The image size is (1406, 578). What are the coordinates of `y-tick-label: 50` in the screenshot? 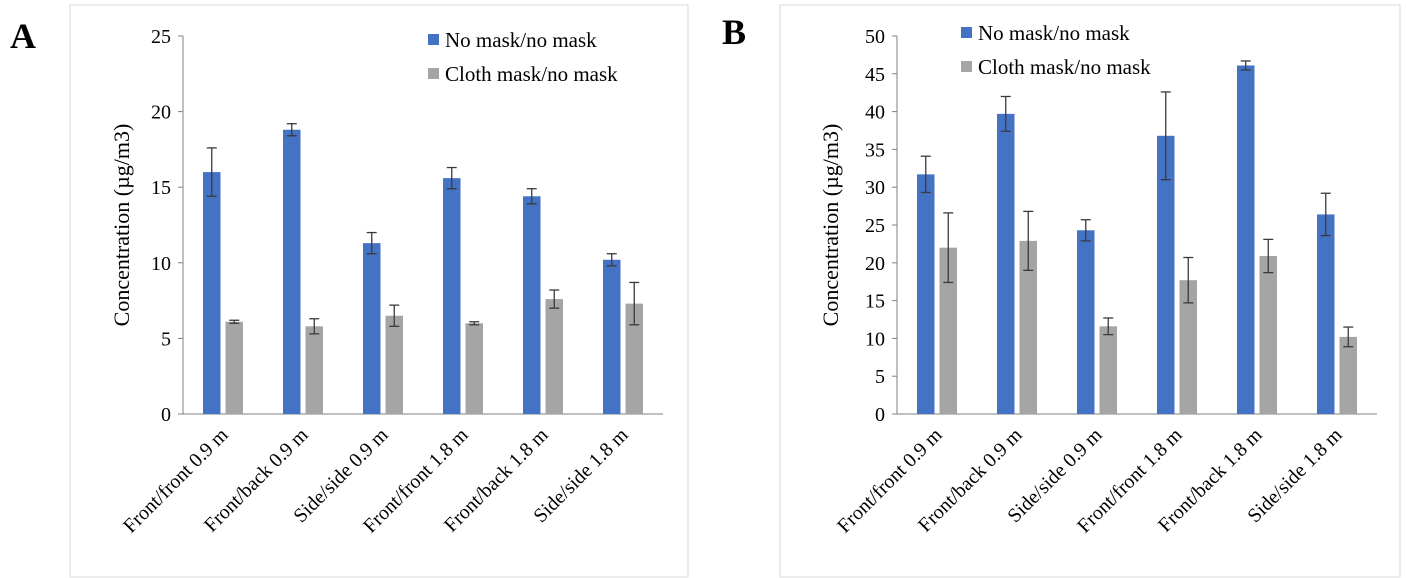 It's located at (875, 37).